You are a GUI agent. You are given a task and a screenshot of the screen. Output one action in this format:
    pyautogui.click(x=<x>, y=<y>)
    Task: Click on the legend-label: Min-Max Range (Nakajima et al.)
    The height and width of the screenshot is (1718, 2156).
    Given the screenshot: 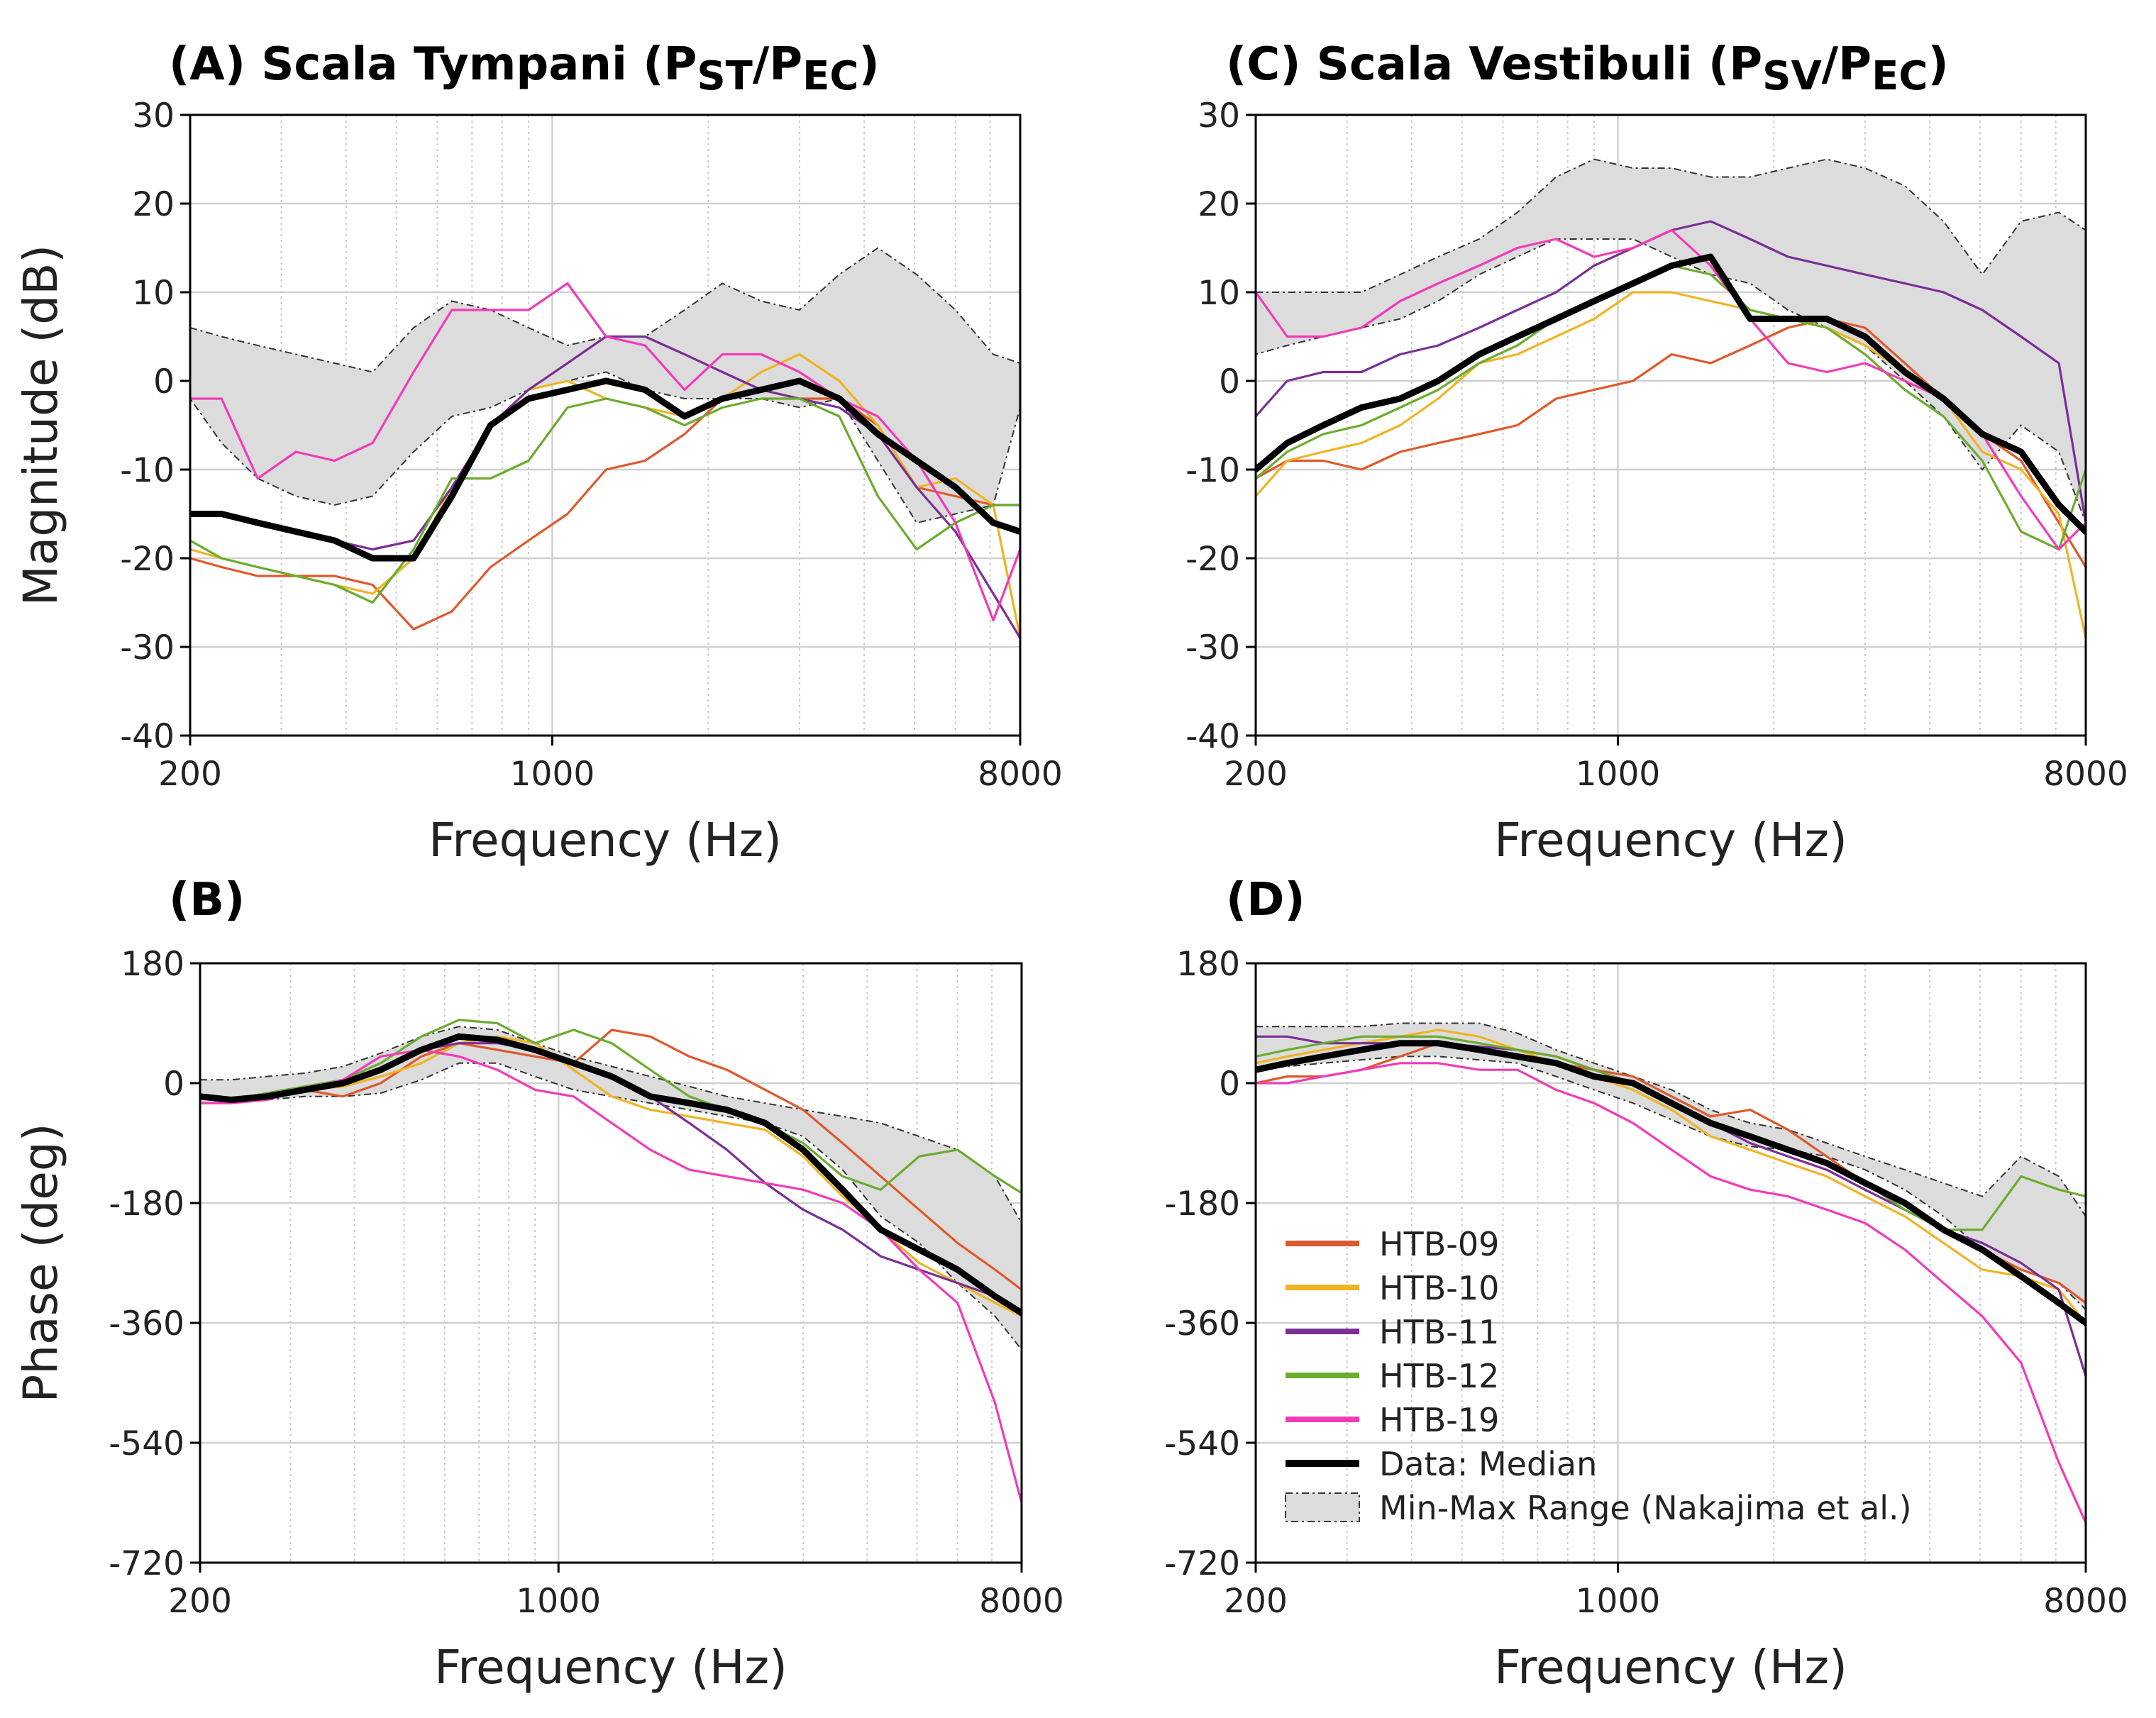 What is the action you would take?
    pyautogui.click(x=1645, y=1508)
    